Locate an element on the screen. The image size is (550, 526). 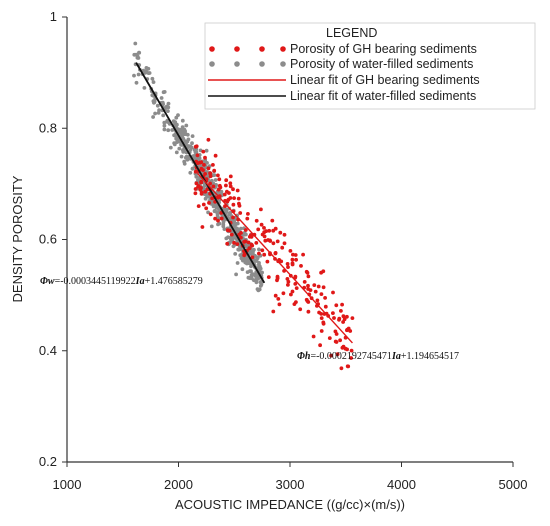
legend-title: LEGEND is located at coordinates (351, 33).